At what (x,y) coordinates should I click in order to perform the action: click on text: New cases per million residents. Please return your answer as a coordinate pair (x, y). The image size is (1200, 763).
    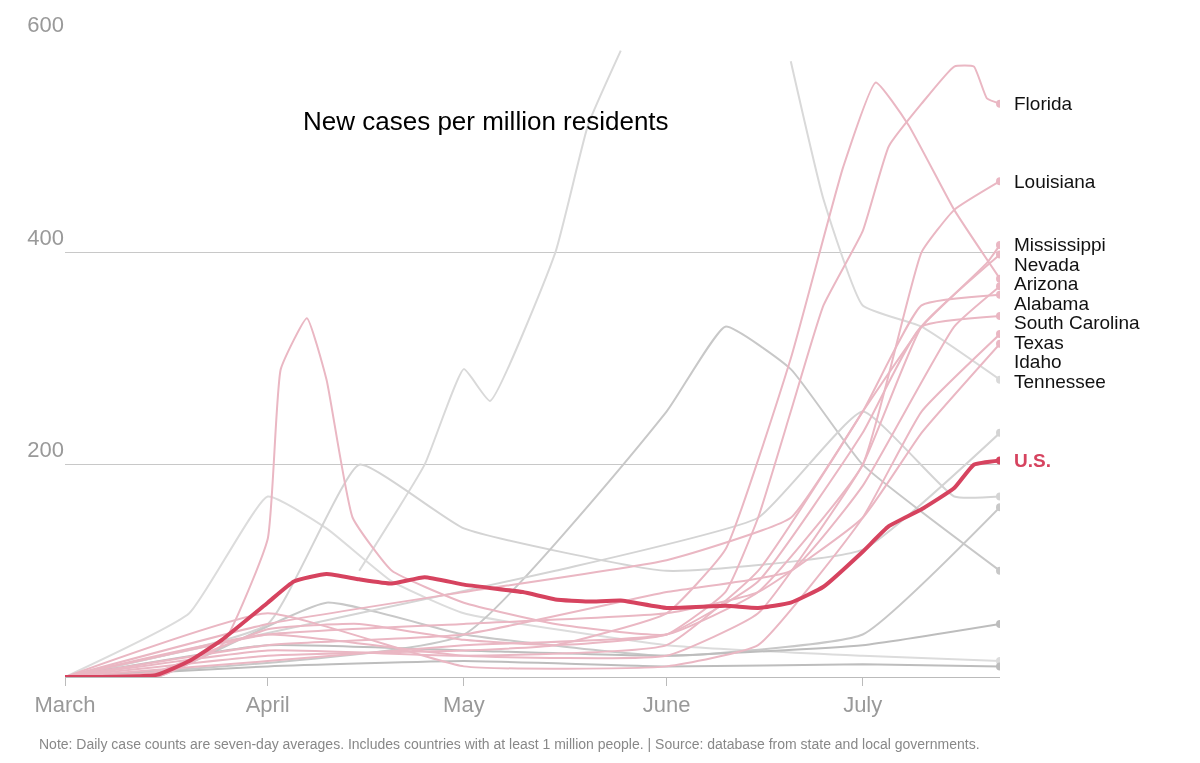
    Looking at the image, I should click on (486, 121).